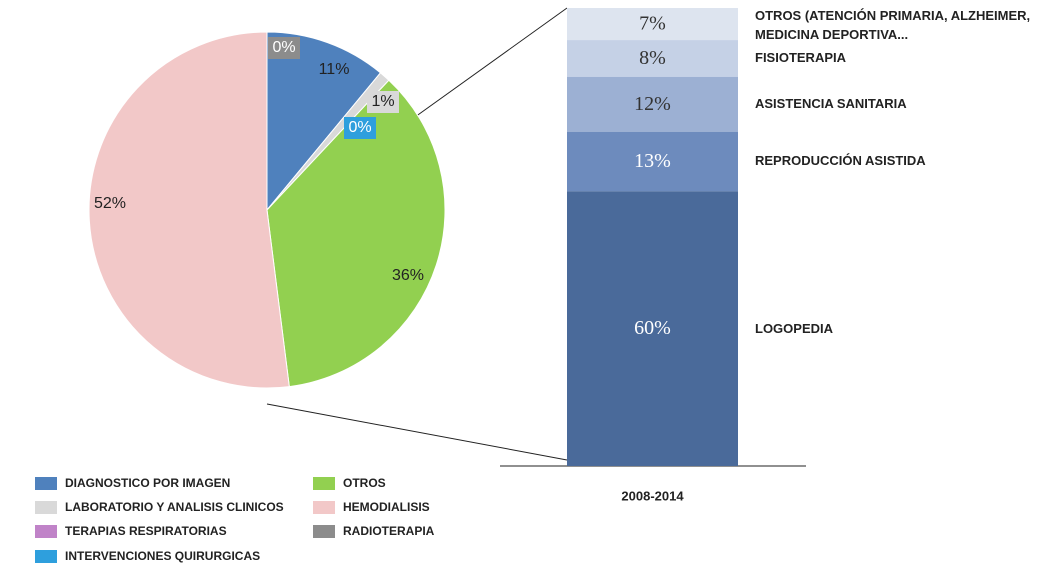  I want to click on series-label: REPRODUCCIÓN ASISTIDA, so click(840, 161).